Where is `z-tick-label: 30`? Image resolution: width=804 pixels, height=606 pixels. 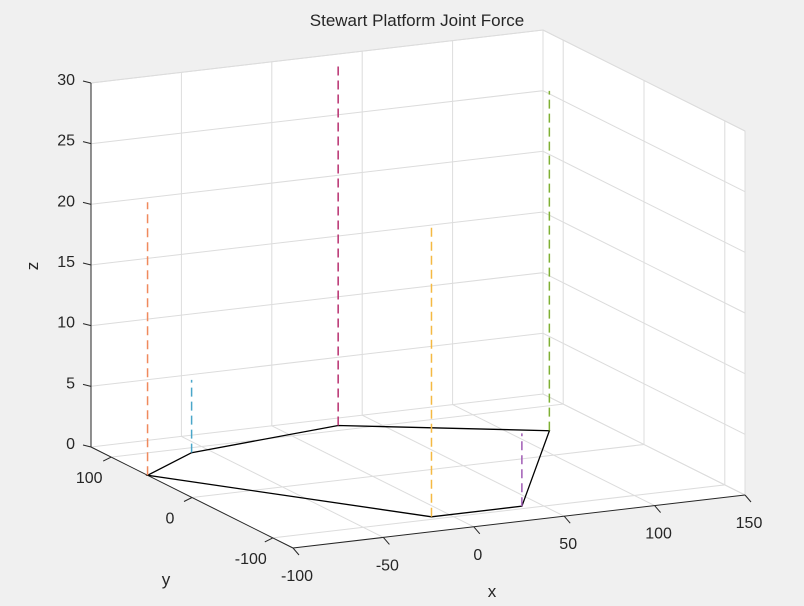 z-tick-label: 30 is located at coordinates (66, 80).